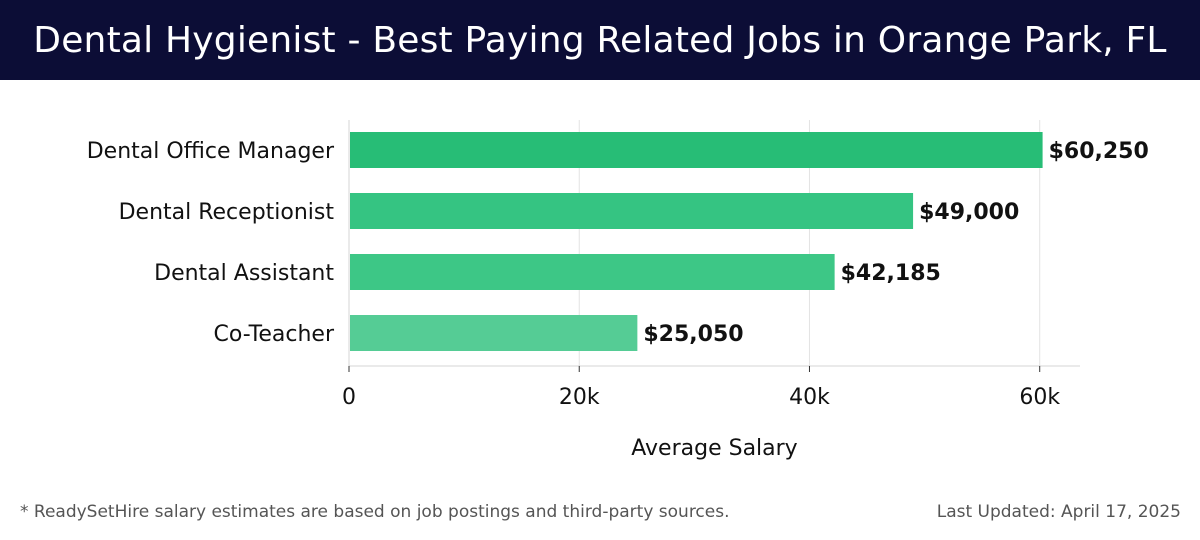 This screenshot has width=1200, height=540. I want to click on category-label: Dental Assistant, so click(244, 273).